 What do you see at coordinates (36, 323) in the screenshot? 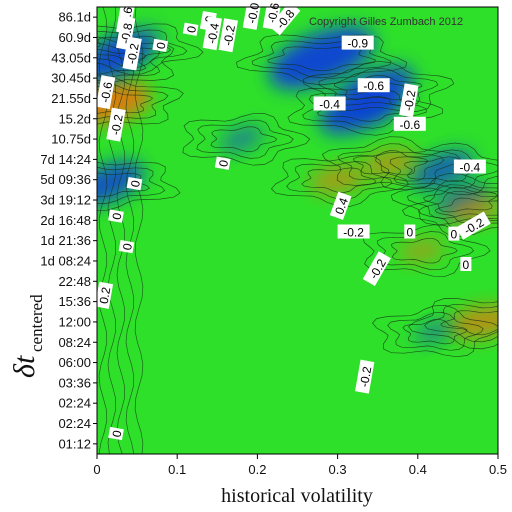
I see `y-axis-label-sub: centered` at bounding box center [36, 323].